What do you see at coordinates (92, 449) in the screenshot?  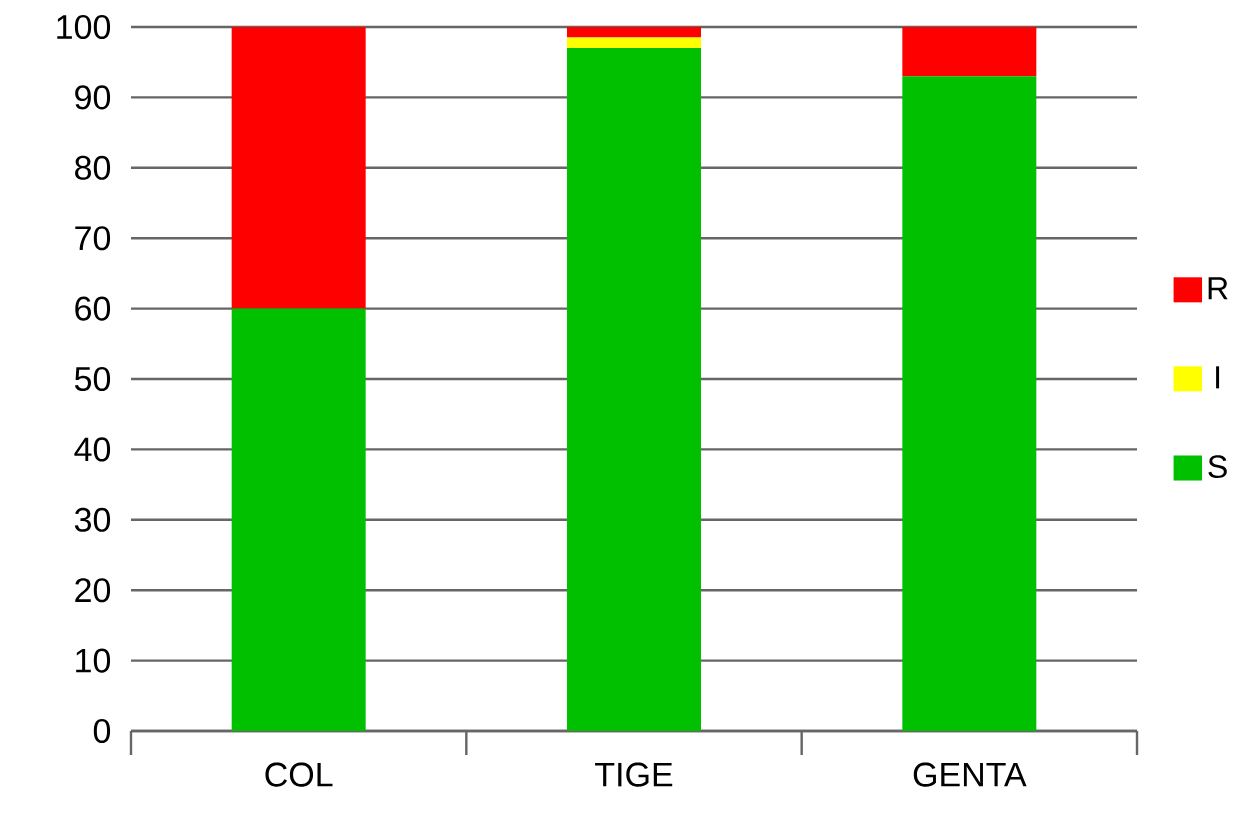 I see `y-tick-label: 40` at bounding box center [92, 449].